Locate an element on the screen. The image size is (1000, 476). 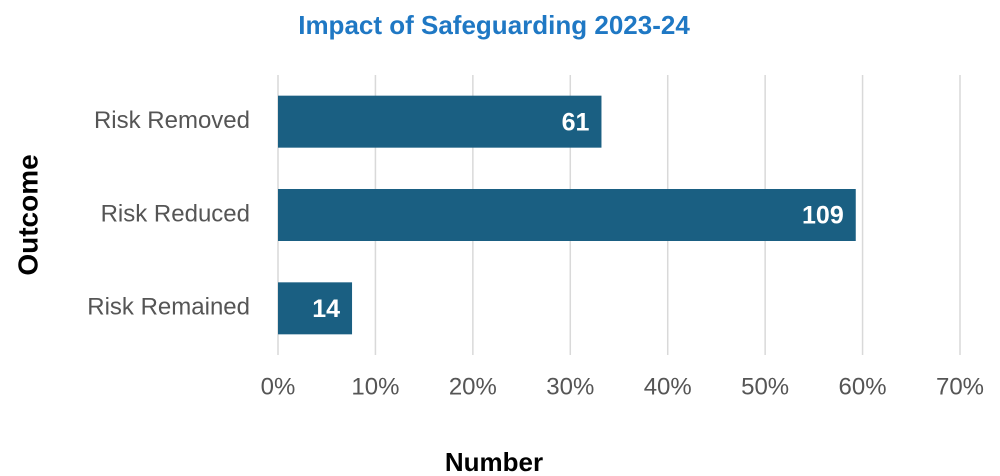
x-tick-label: 20% is located at coordinates (473, 386).